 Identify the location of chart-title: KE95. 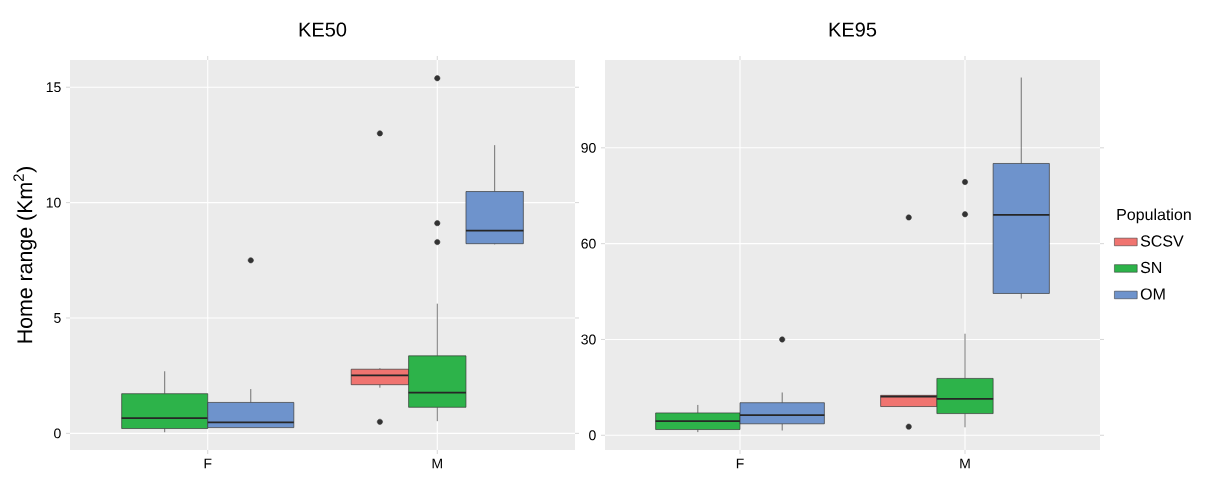
(853, 29).